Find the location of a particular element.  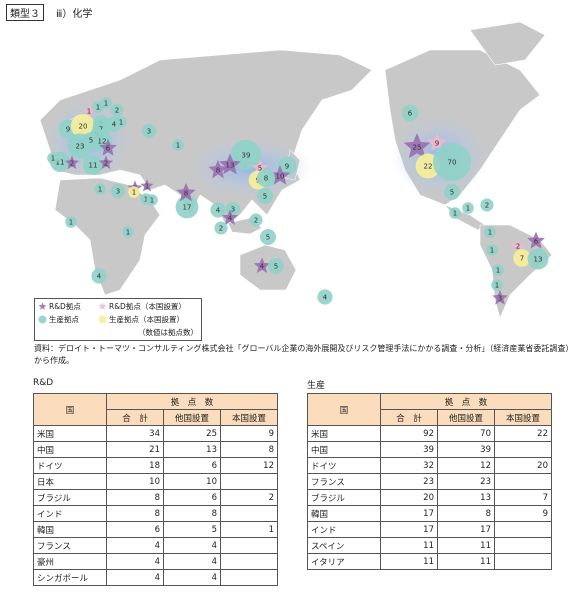

table-caption: R&D is located at coordinates (43, 383).